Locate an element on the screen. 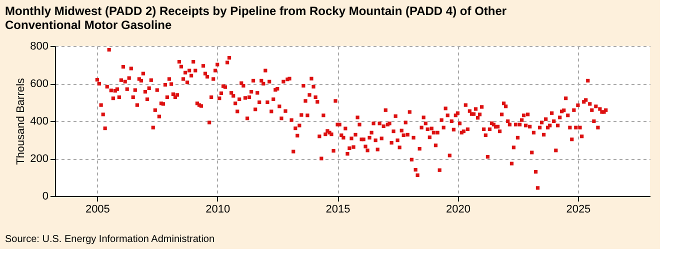 The height and width of the screenshot is (275, 675). x-tick-label: 2015 is located at coordinates (338, 210).